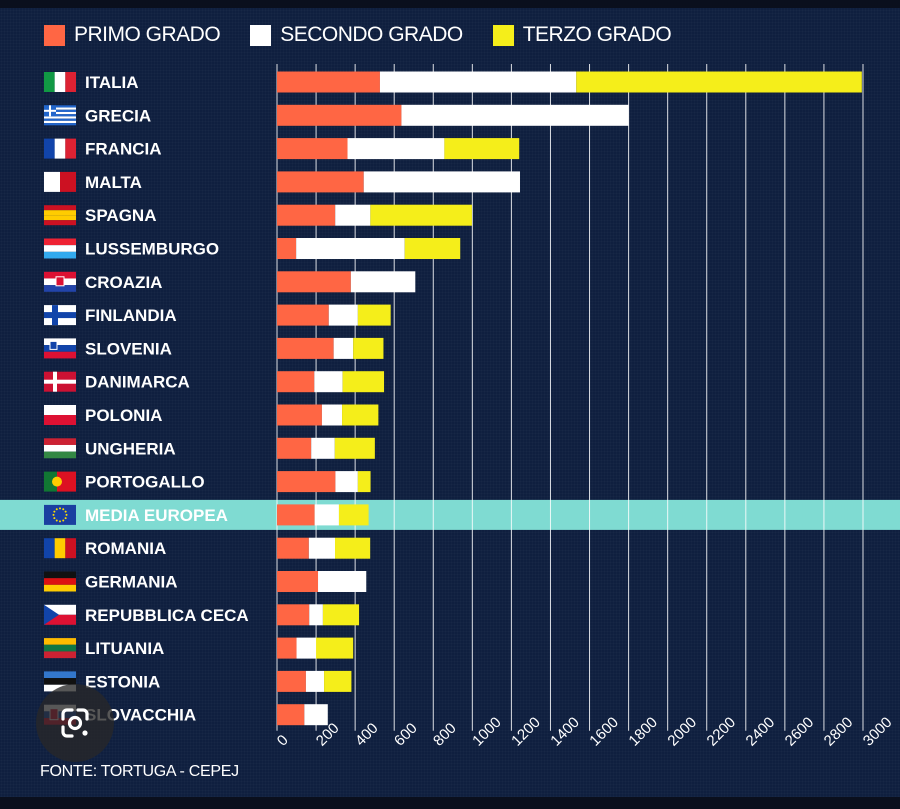 The image size is (900, 809). I want to click on category-label: GERMANIA, so click(131, 582).